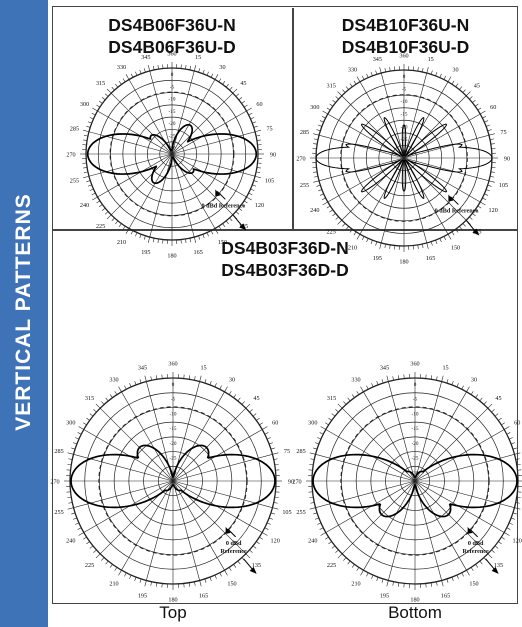 Image resolution: width=522 pixels, height=627 pixels. What do you see at coordinates (331, 86) in the screenshot?
I see `angle-label: 315` at bounding box center [331, 86].